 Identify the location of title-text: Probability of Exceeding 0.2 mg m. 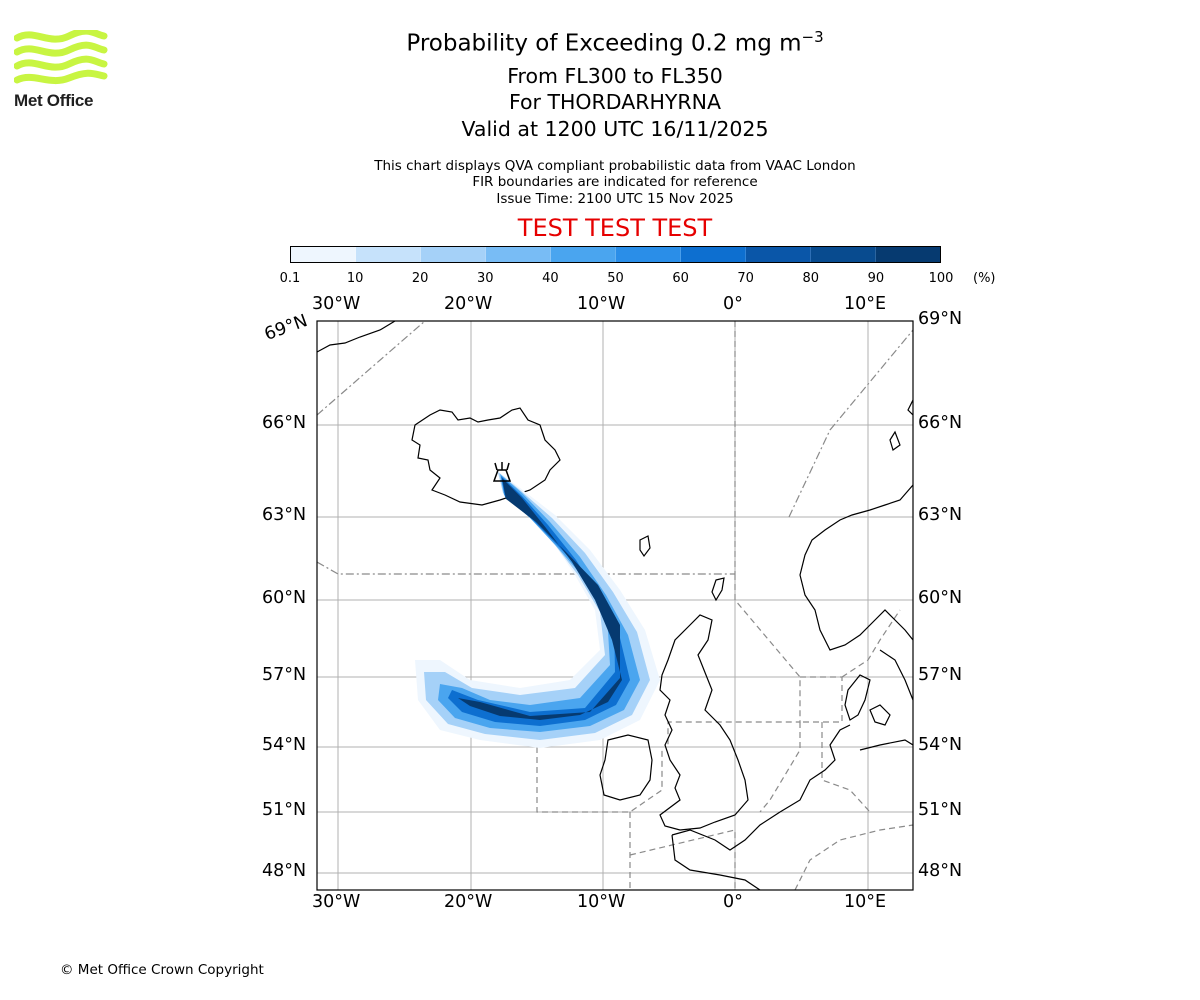
(604, 43).